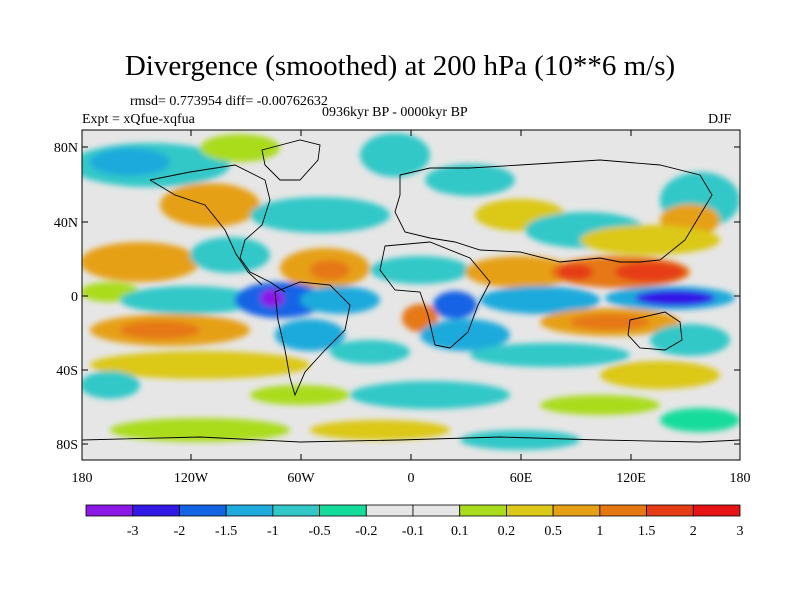 Image resolution: width=800 pixels, height=600 pixels. Describe the element at coordinates (138, 119) in the screenshot. I see `experiment-label: Expt = xQfue-xqfua` at that location.